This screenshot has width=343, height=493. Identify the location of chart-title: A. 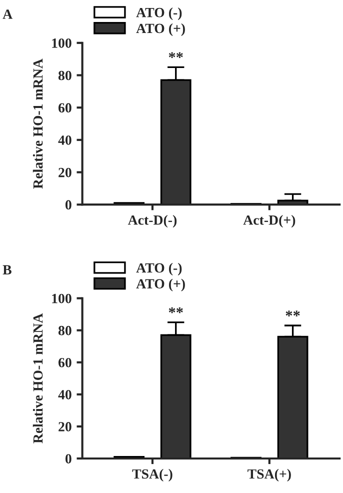
(7, 14).